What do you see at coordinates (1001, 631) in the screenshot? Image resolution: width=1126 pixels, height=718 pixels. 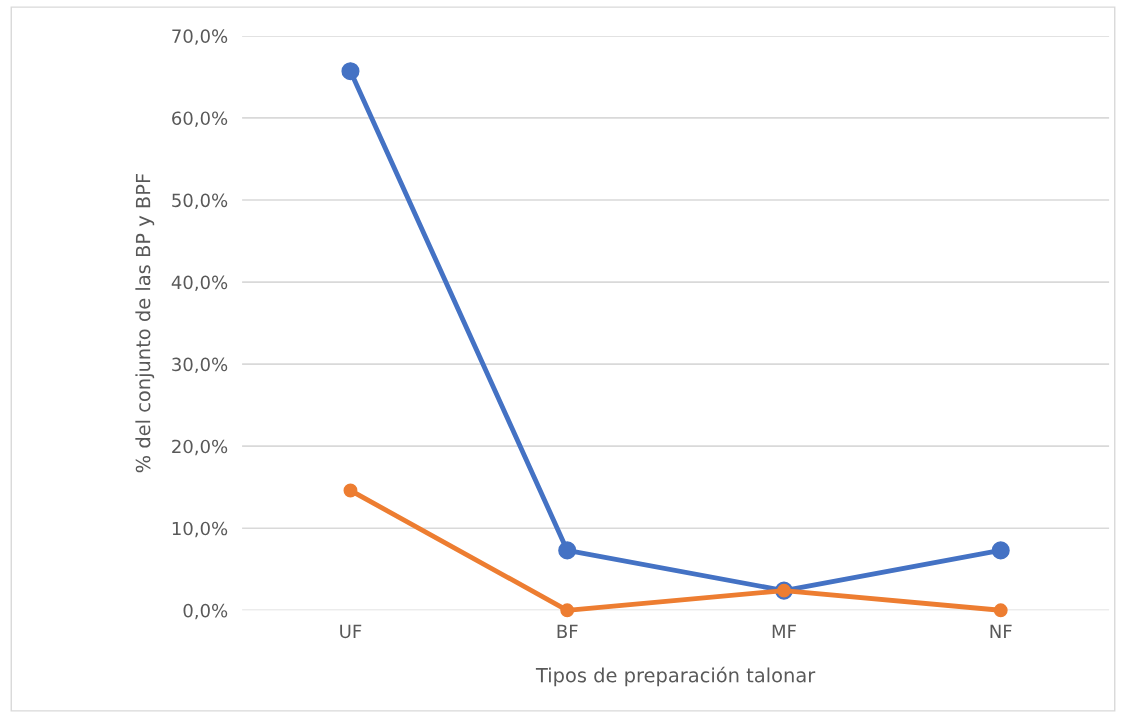 I see `x-tick-label: NF` at bounding box center [1001, 631].